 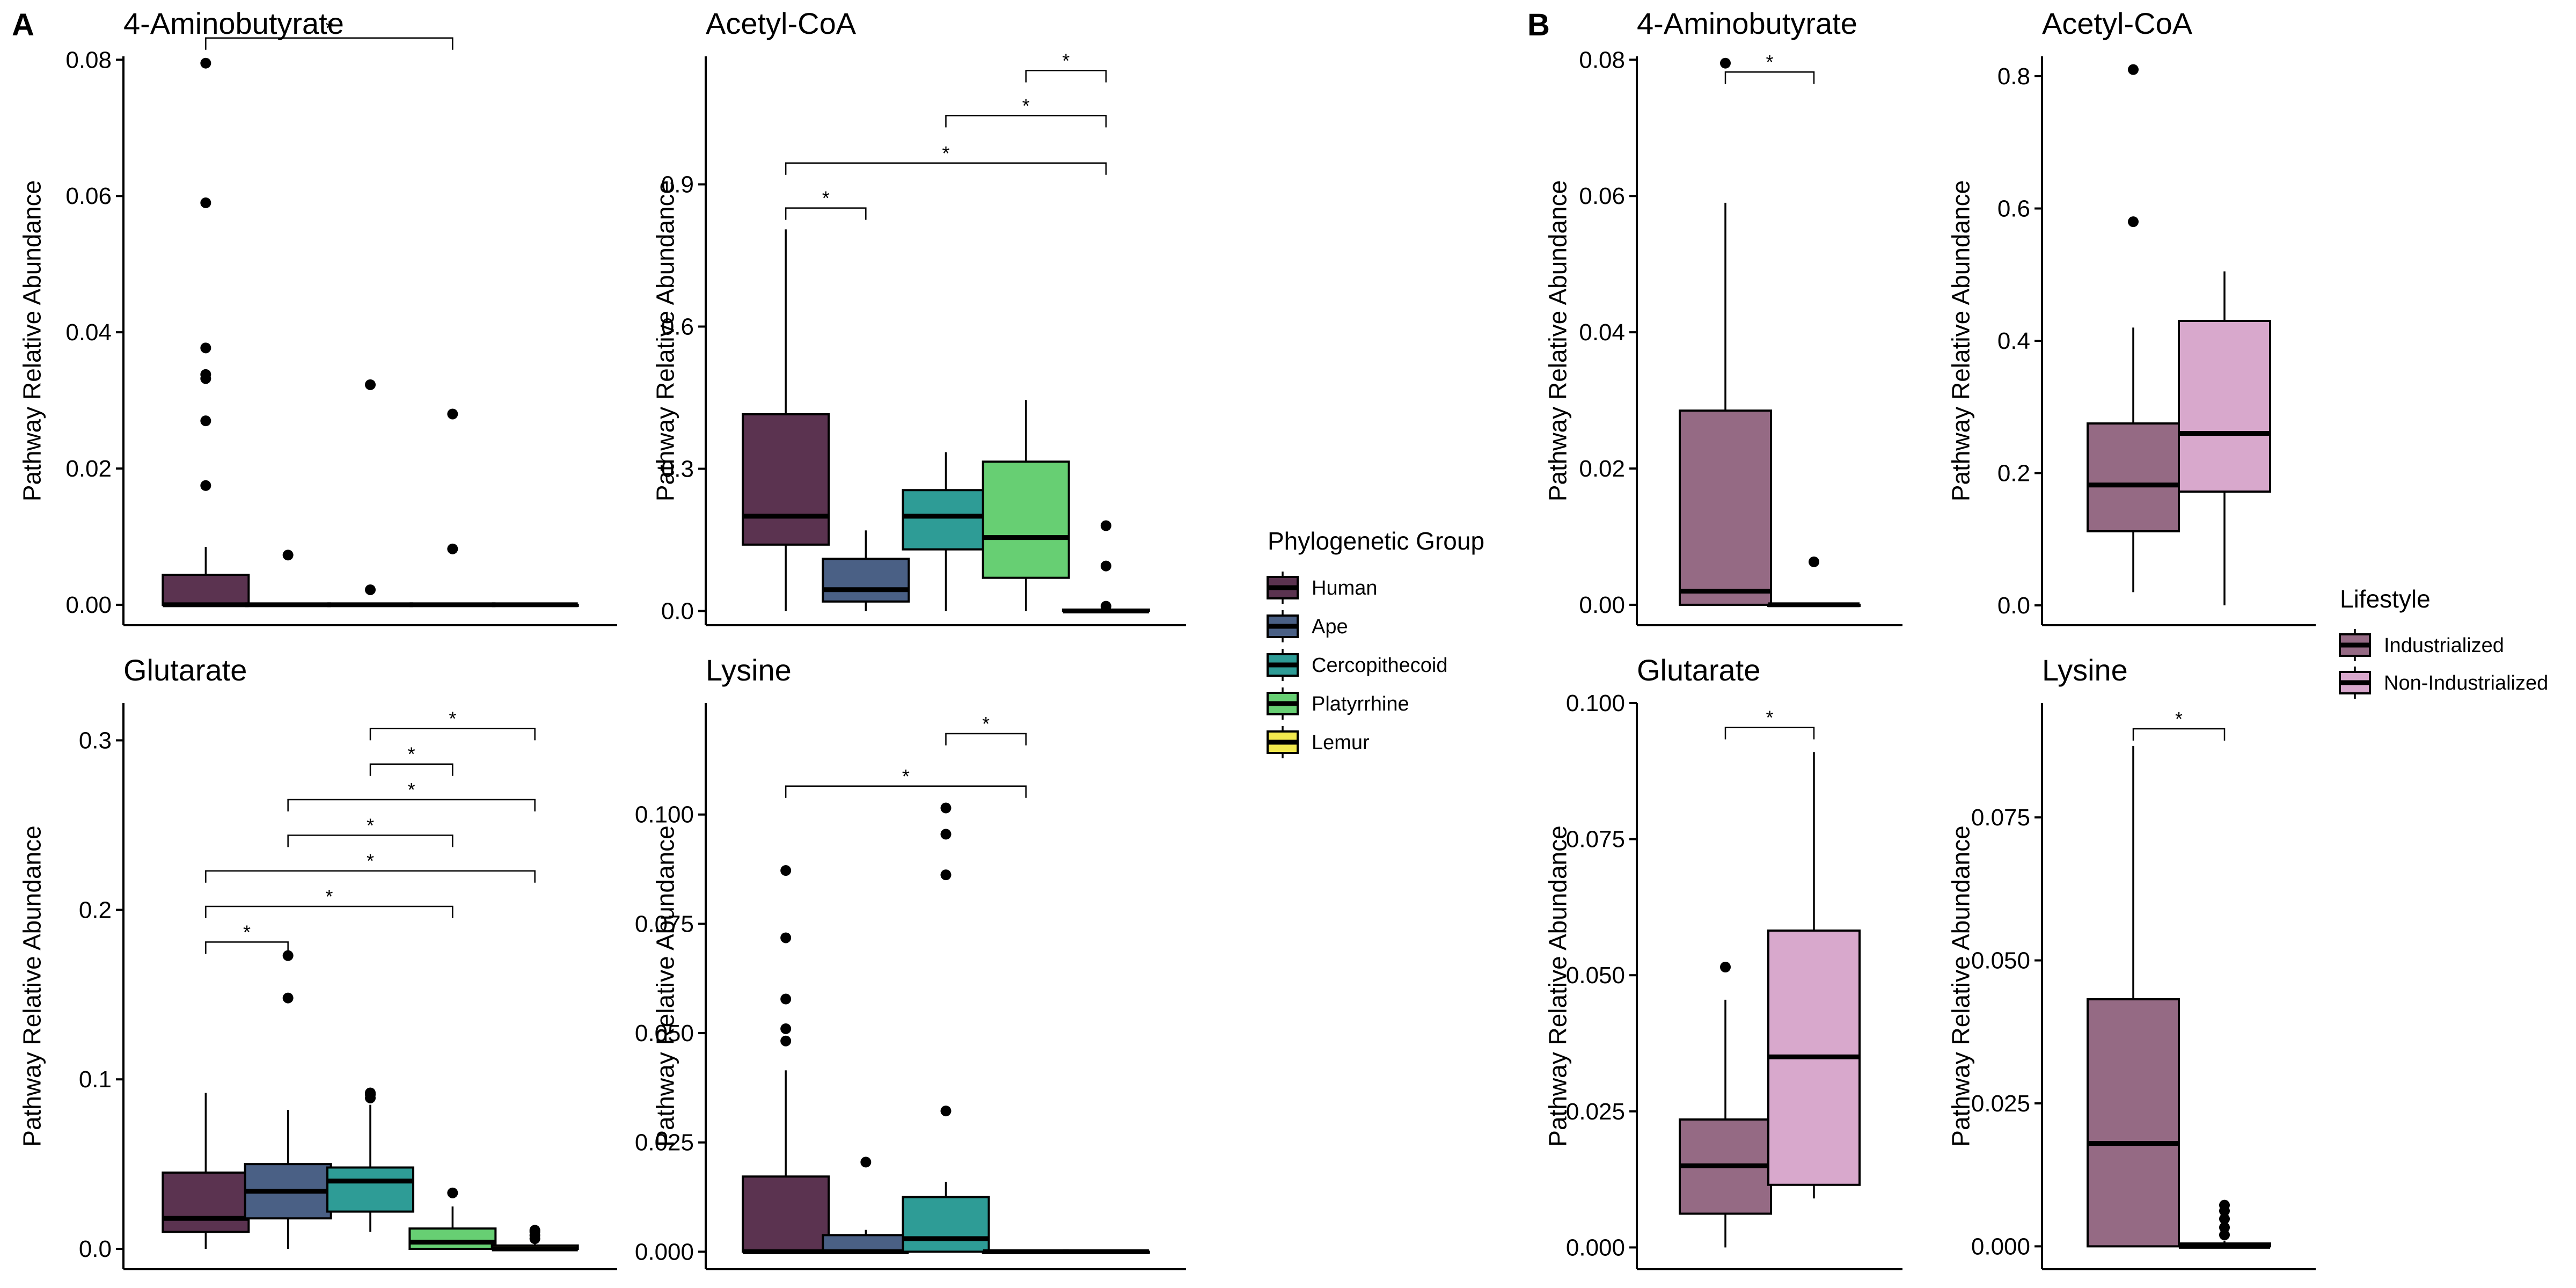 What do you see at coordinates (1376, 541) in the screenshot?
I see `legend-title: Phylogenetic Group` at bounding box center [1376, 541].